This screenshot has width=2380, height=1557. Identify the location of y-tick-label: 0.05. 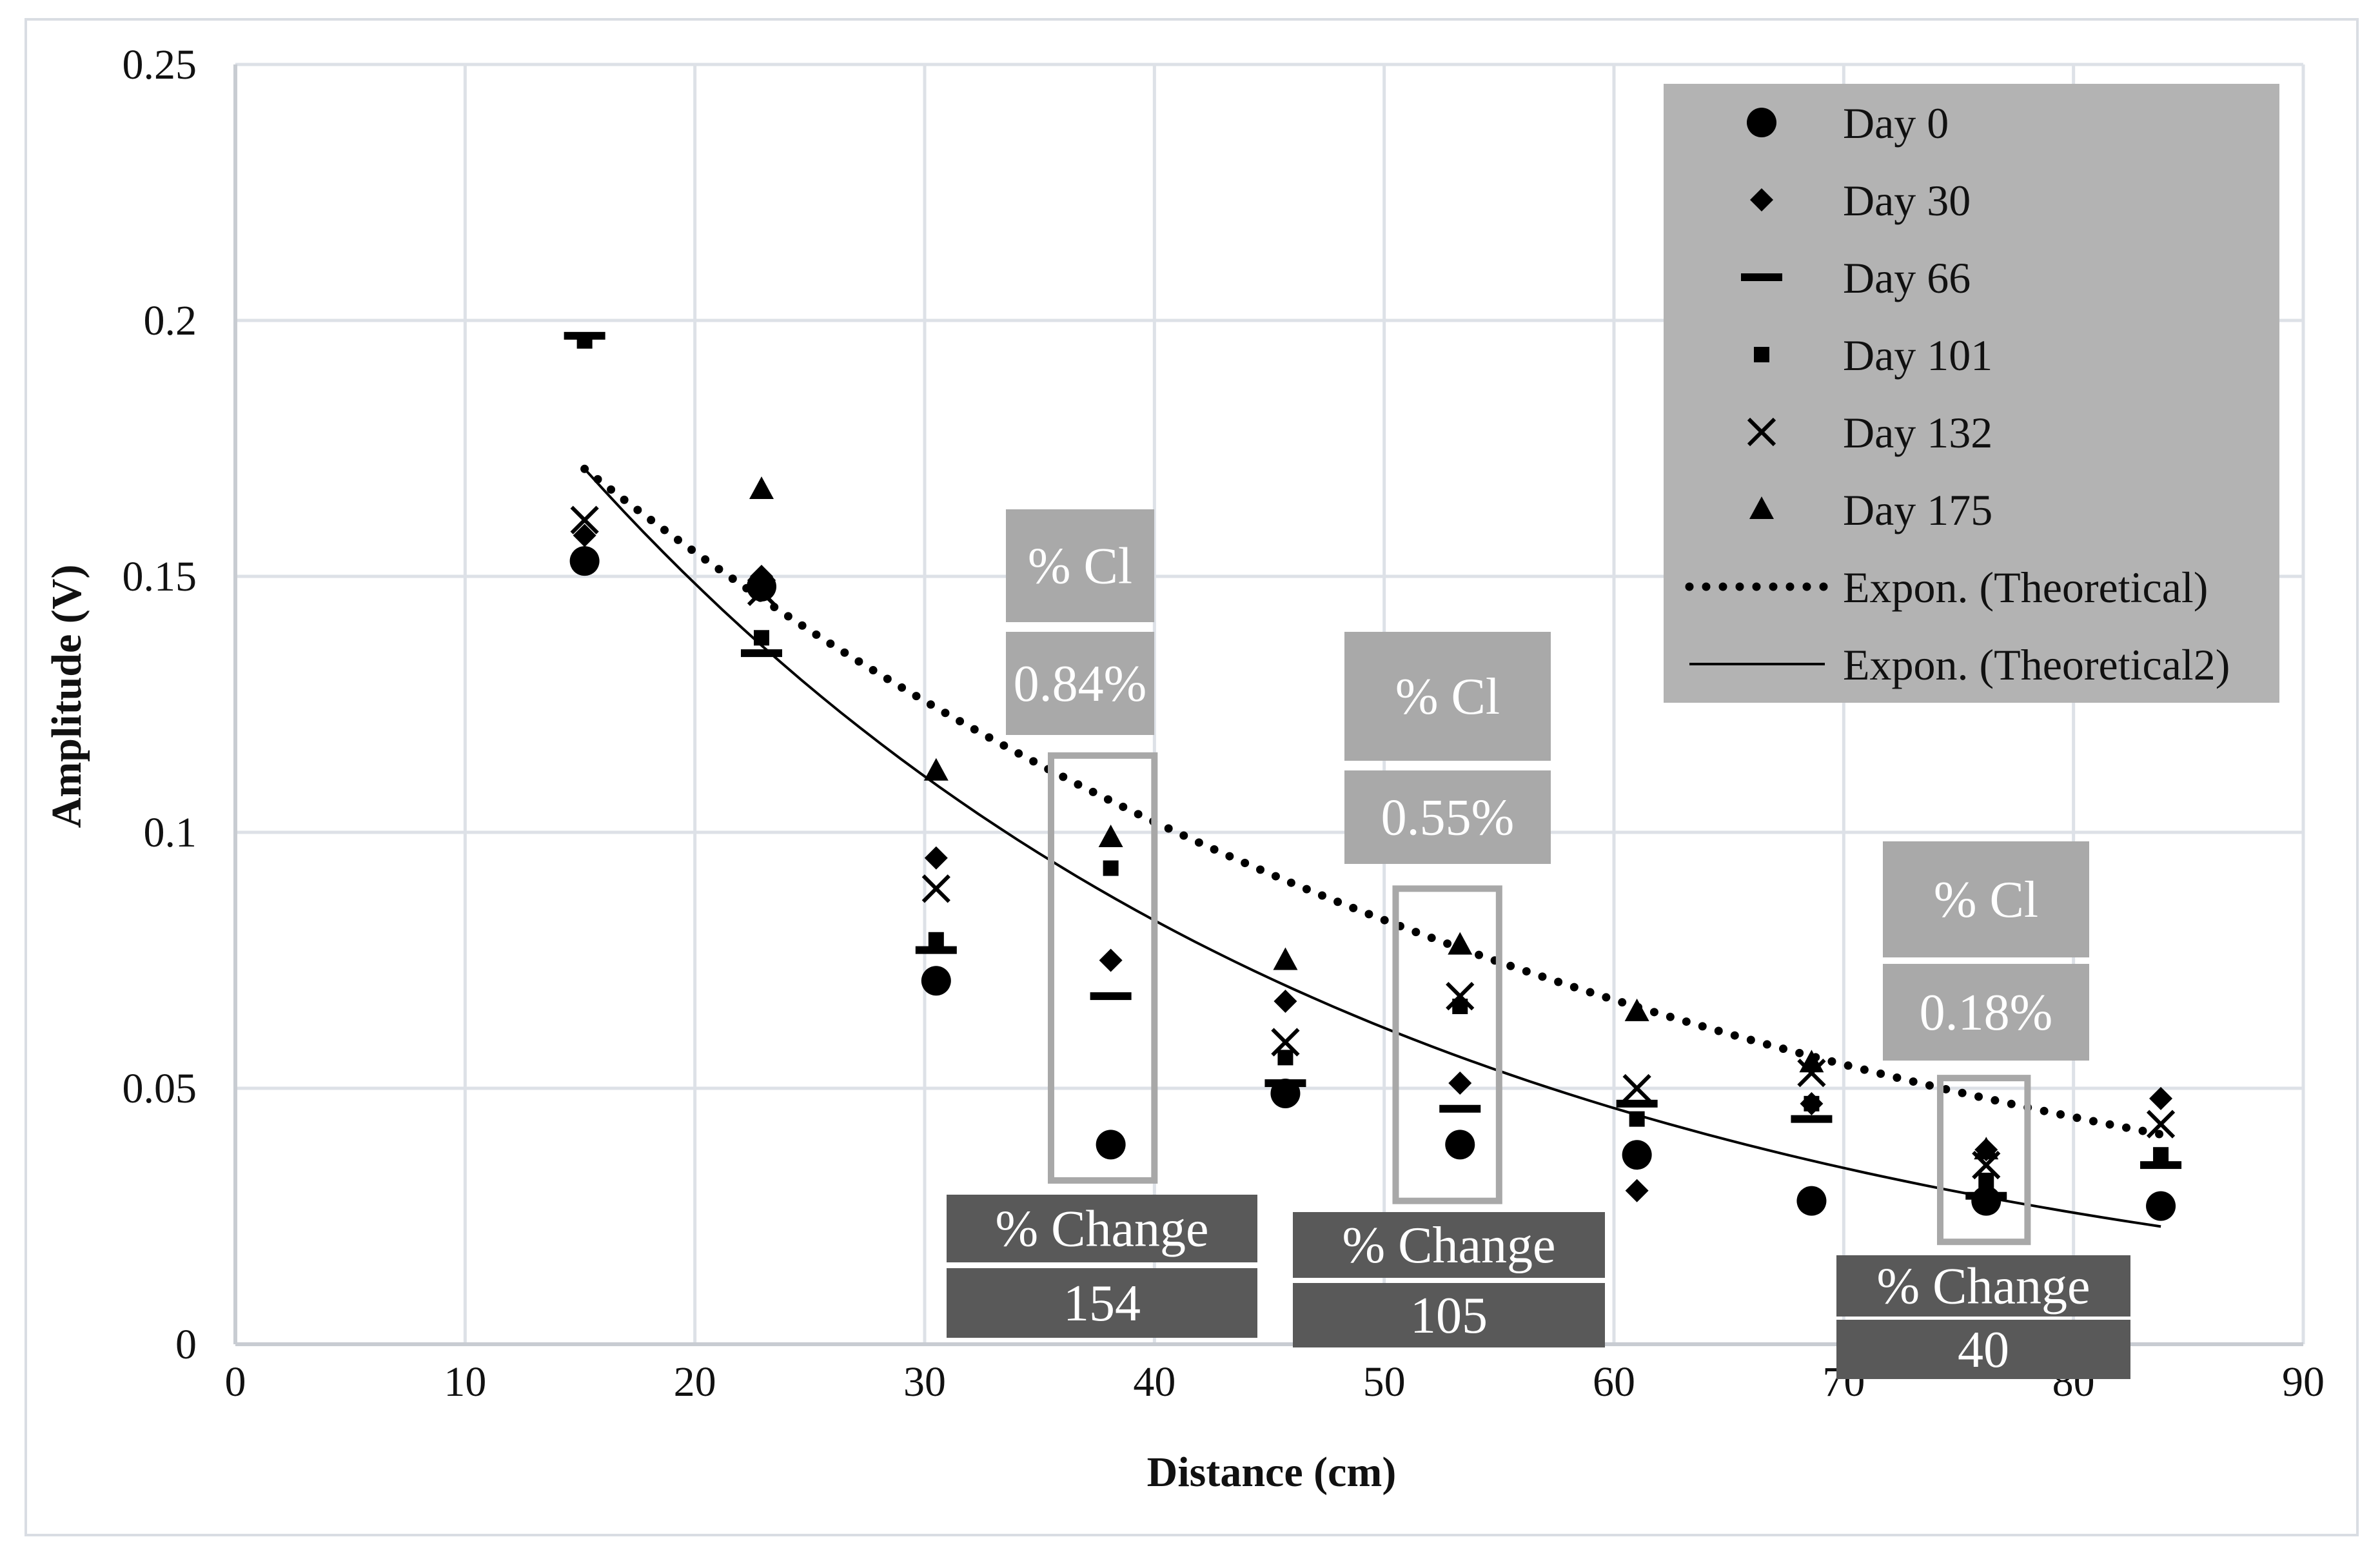
(160, 1088).